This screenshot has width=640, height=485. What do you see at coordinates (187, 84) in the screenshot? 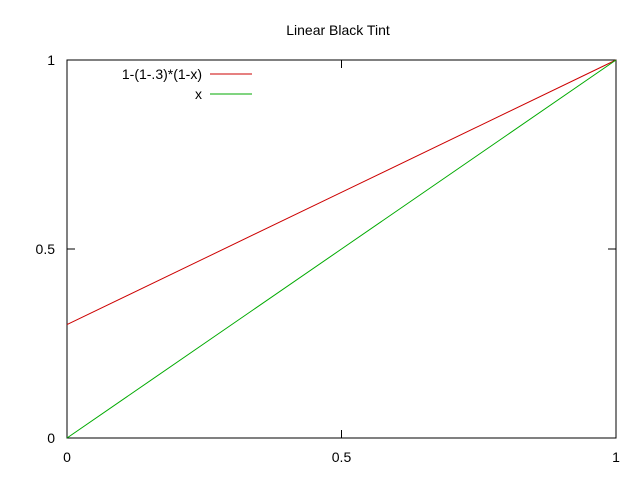
I see `legend: 1-(1-.3)*(1-x) x` at bounding box center [187, 84].